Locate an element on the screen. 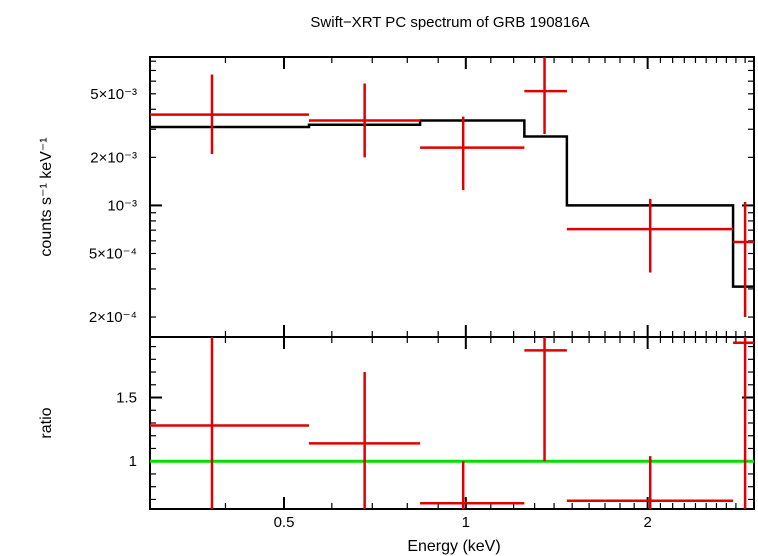 The width and height of the screenshot is (758, 556). y-tick-label: 5×10⁻⁴ is located at coordinates (113, 253).